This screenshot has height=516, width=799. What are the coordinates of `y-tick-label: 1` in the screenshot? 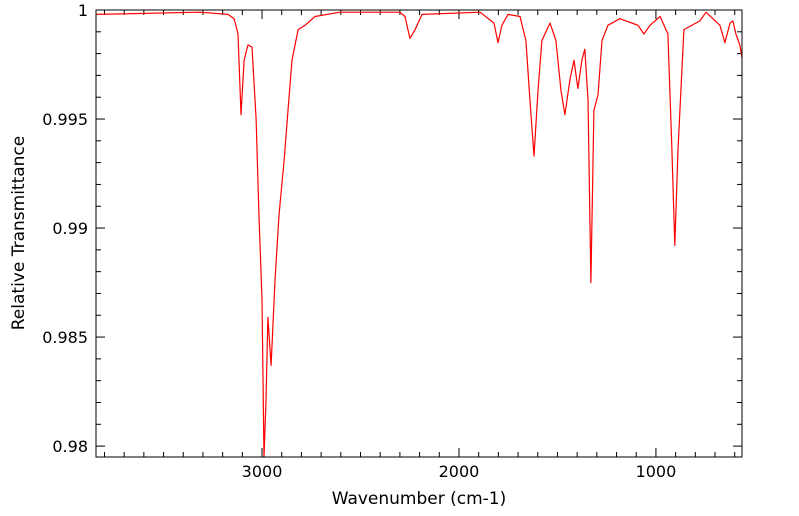 It's located at (83, 10).